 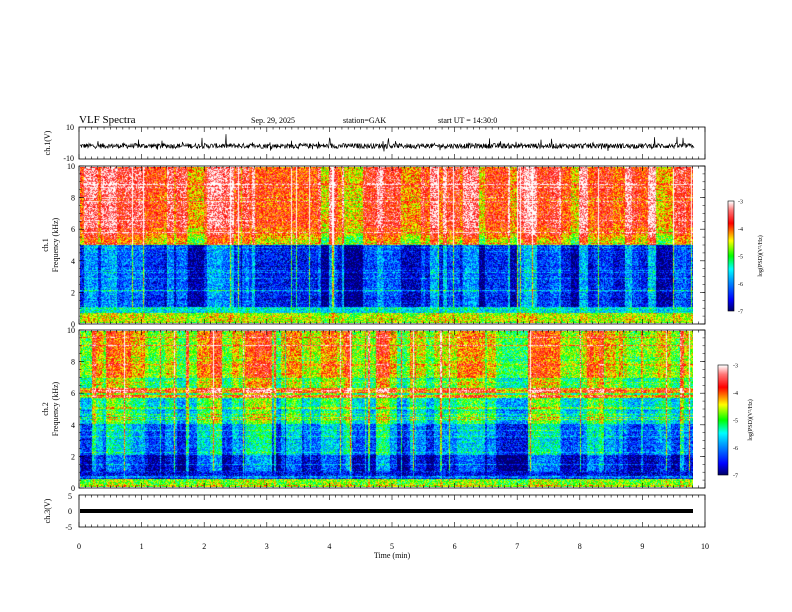 What do you see at coordinates (70, 511) in the screenshot?
I see `ch3-ytick-mid: 0` at bounding box center [70, 511].